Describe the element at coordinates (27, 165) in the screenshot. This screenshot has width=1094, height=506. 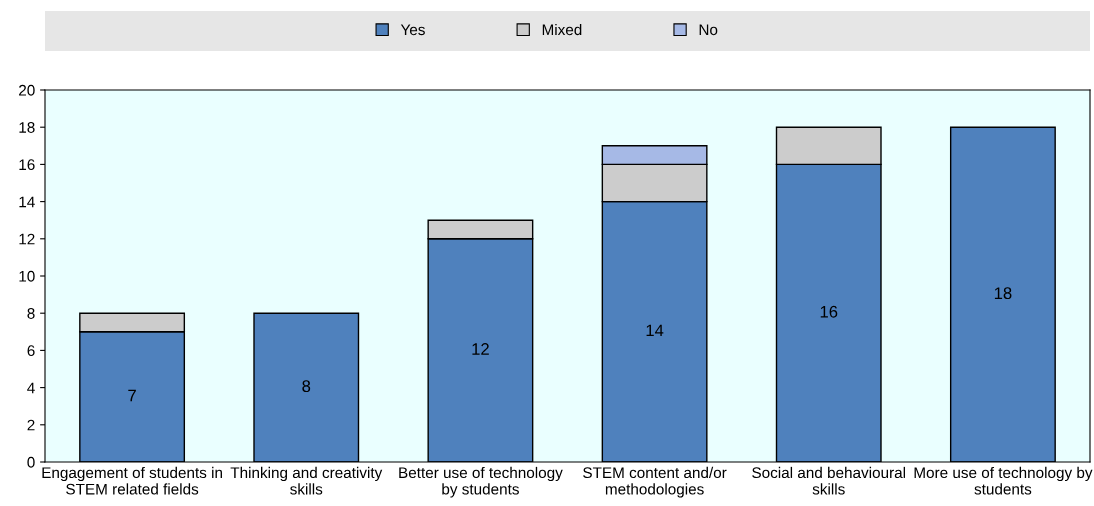
I see `y-tick-label: 16` at that location.